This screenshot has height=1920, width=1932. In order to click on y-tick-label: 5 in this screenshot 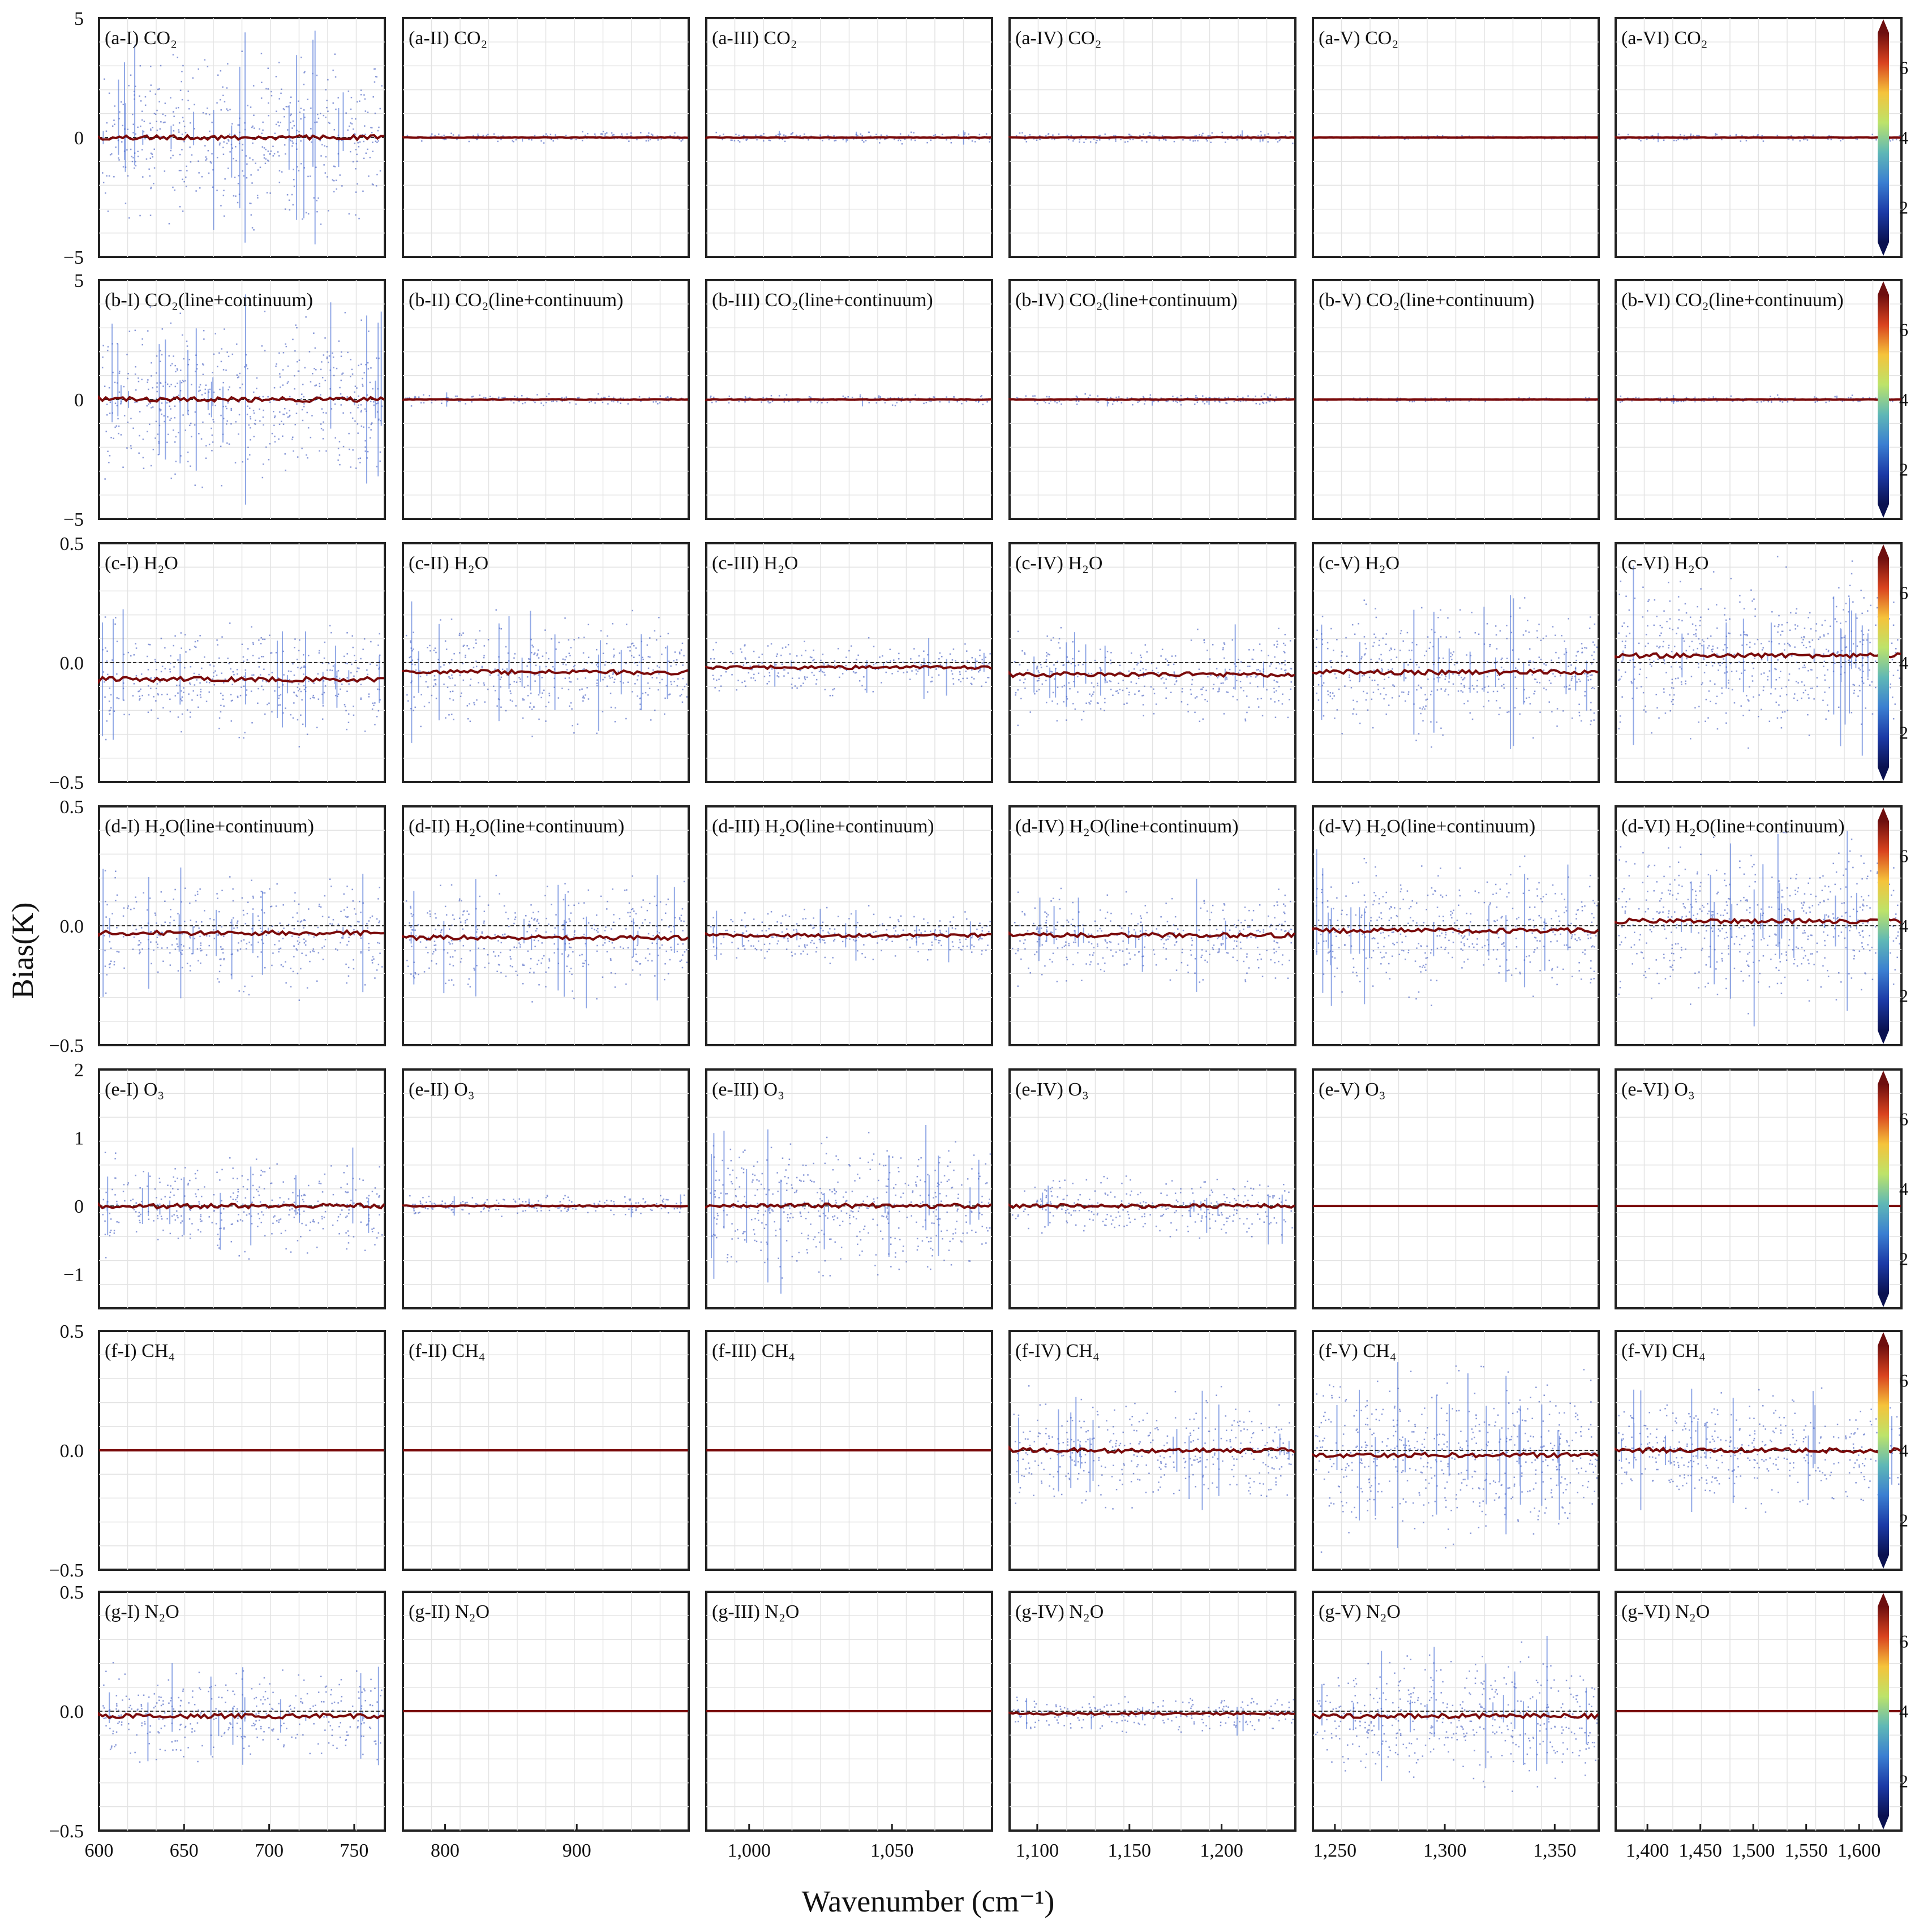, I will do `click(79, 18)`.